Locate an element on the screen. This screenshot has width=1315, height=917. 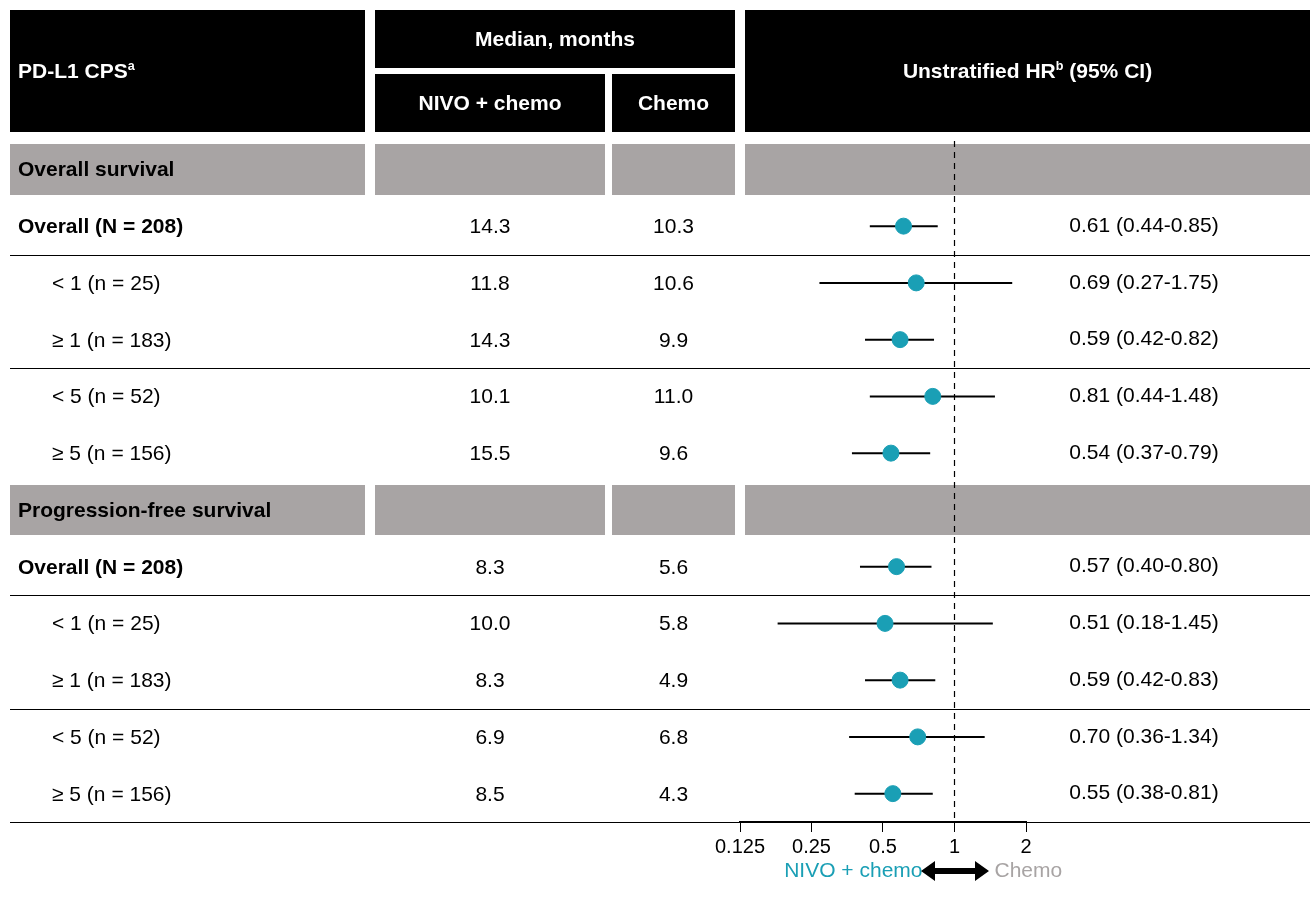
category-label: Chemo is located at coordinates (673, 103).